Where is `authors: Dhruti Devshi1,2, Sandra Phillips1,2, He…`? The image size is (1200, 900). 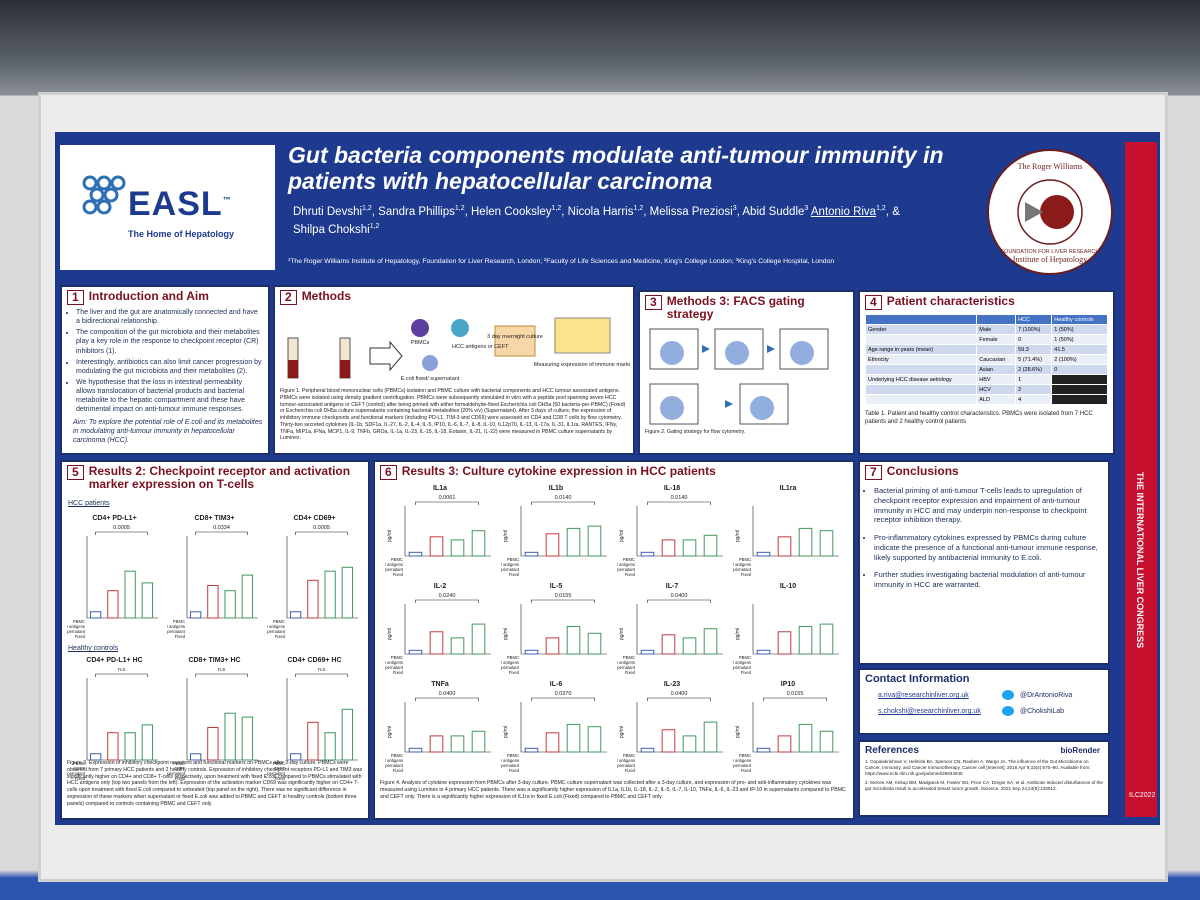
authors: Dhruti Devshi1,2, Sandra Phillips1,2, He… is located at coordinates (596, 220).